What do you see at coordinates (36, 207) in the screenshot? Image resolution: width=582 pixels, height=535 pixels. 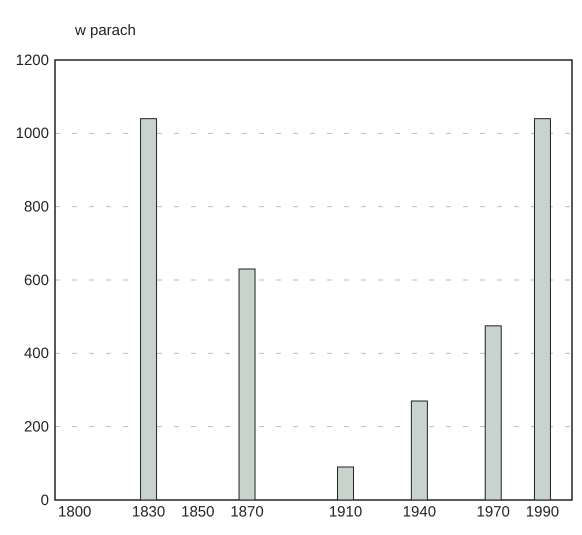 I see `y-tick-label: 800` at bounding box center [36, 207].